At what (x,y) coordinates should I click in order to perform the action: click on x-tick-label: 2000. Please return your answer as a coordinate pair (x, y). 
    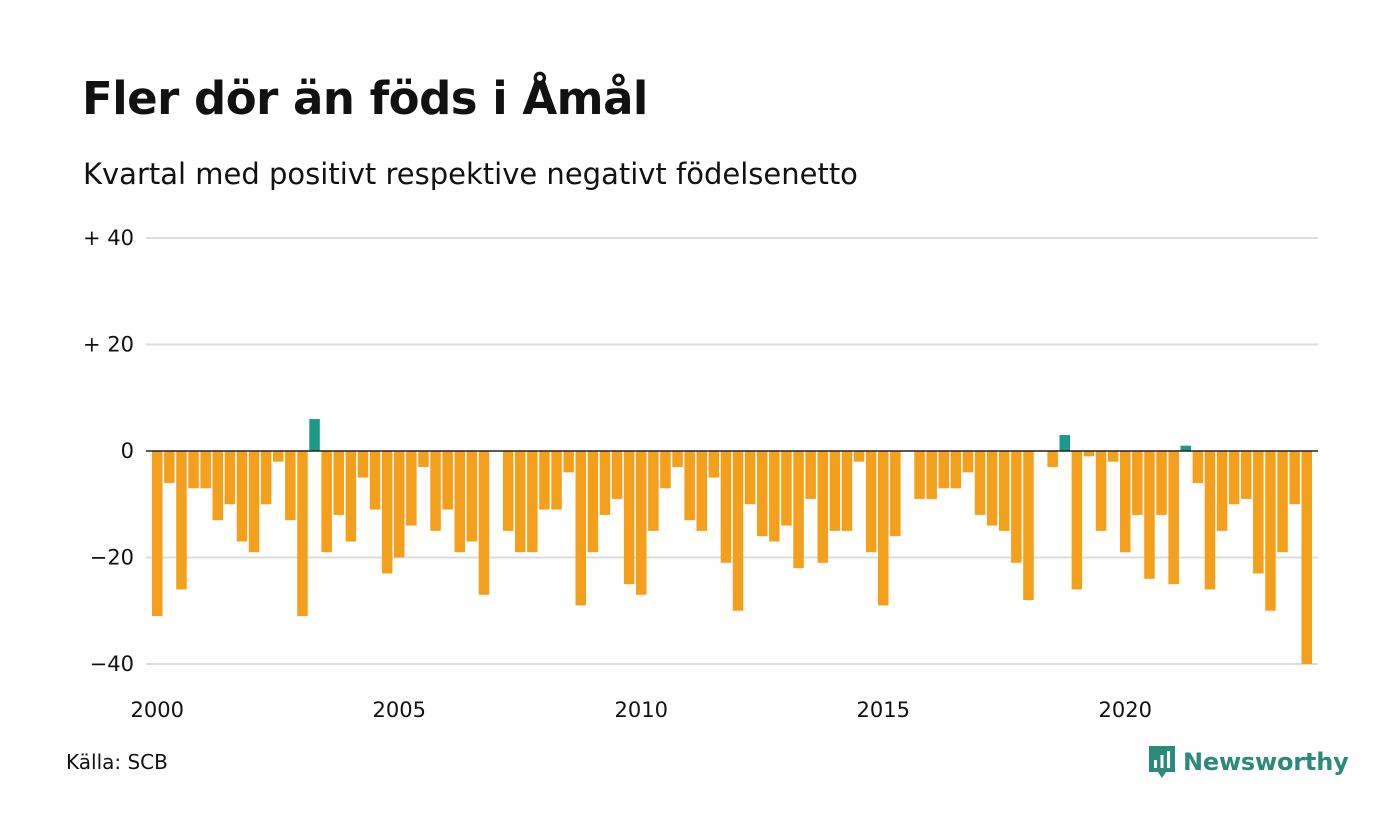
    Looking at the image, I should click on (157, 710).